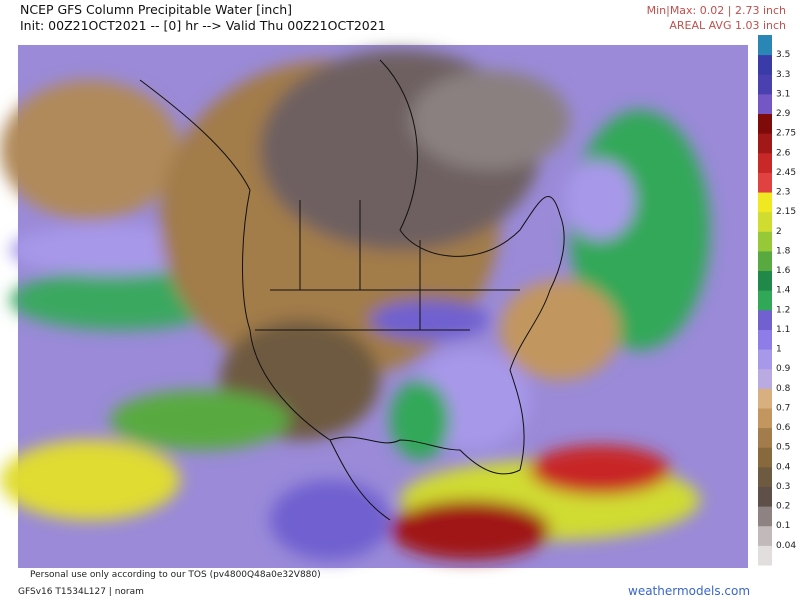  I want to click on colorbar-label: 0.5, so click(783, 448).